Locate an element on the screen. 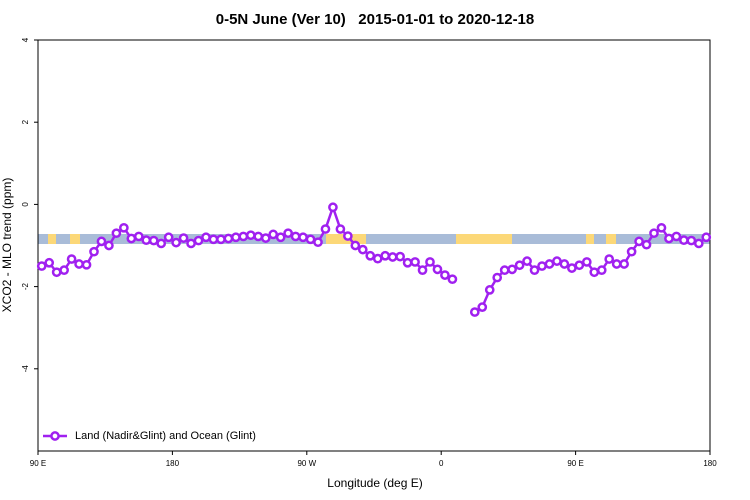 Image resolution: width=750 pixels, height=500 pixels. y-tick-label: 4 is located at coordinates (25, 39).